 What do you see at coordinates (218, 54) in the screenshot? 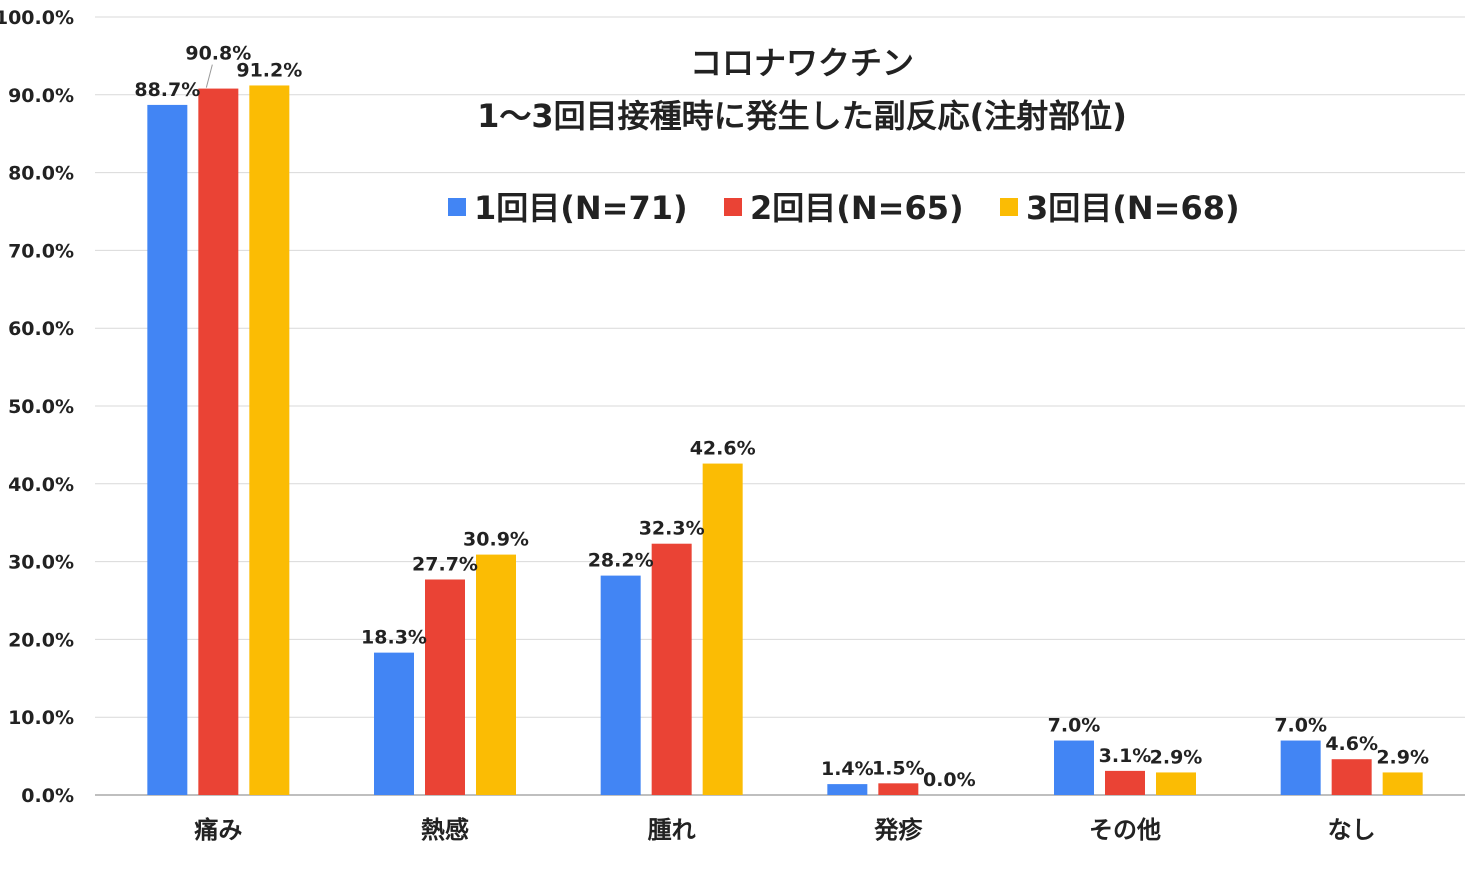
I see `data-label: 90.8%` at bounding box center [218, 54].